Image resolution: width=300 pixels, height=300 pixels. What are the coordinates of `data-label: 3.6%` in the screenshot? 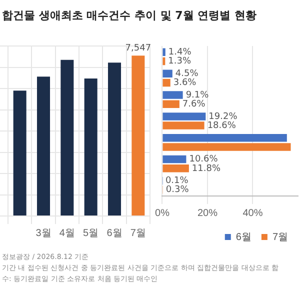 It's located at (185, 83).